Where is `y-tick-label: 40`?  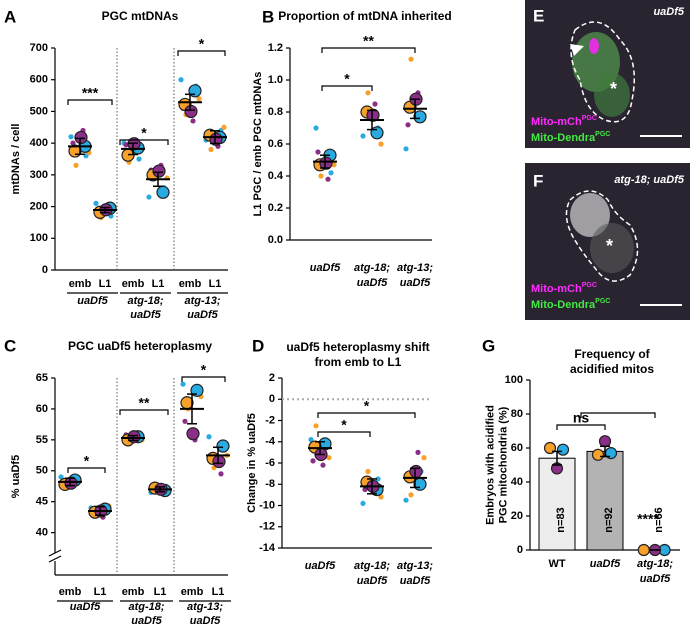 y-tick-label: 40 is located at coordinates (42, 533).